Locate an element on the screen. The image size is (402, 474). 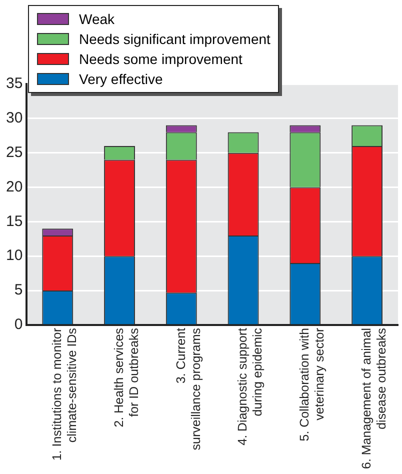
legend-label: Weak is located at coordinates (97, 19).